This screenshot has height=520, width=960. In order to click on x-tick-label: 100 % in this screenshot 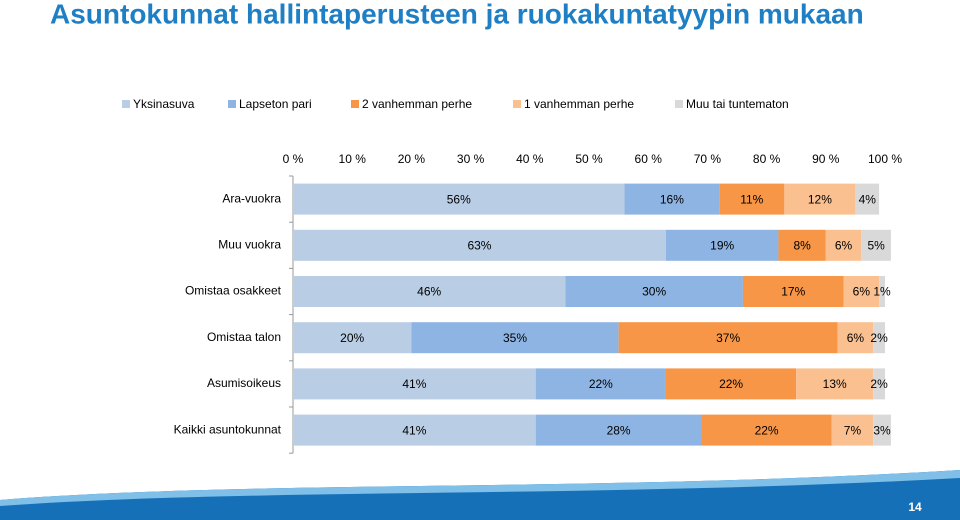, I will do `click(885, 159)`.